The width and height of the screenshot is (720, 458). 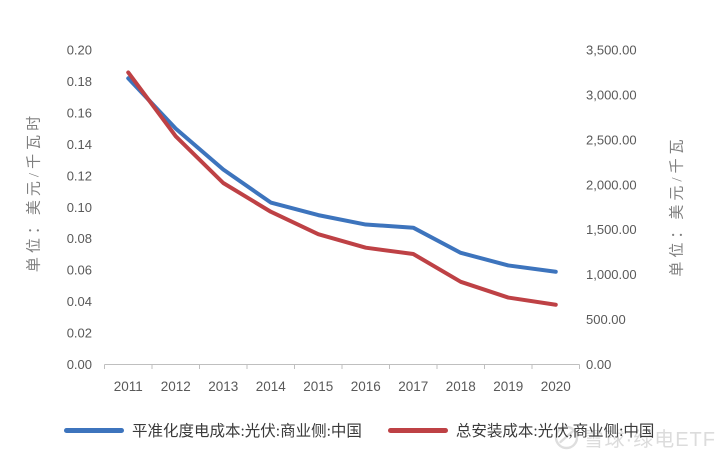 What do you see at coordinates (79, 144) in the screenshot?
I see `left-axis-tick-label: 0.14` at bounding box center [79, 144].